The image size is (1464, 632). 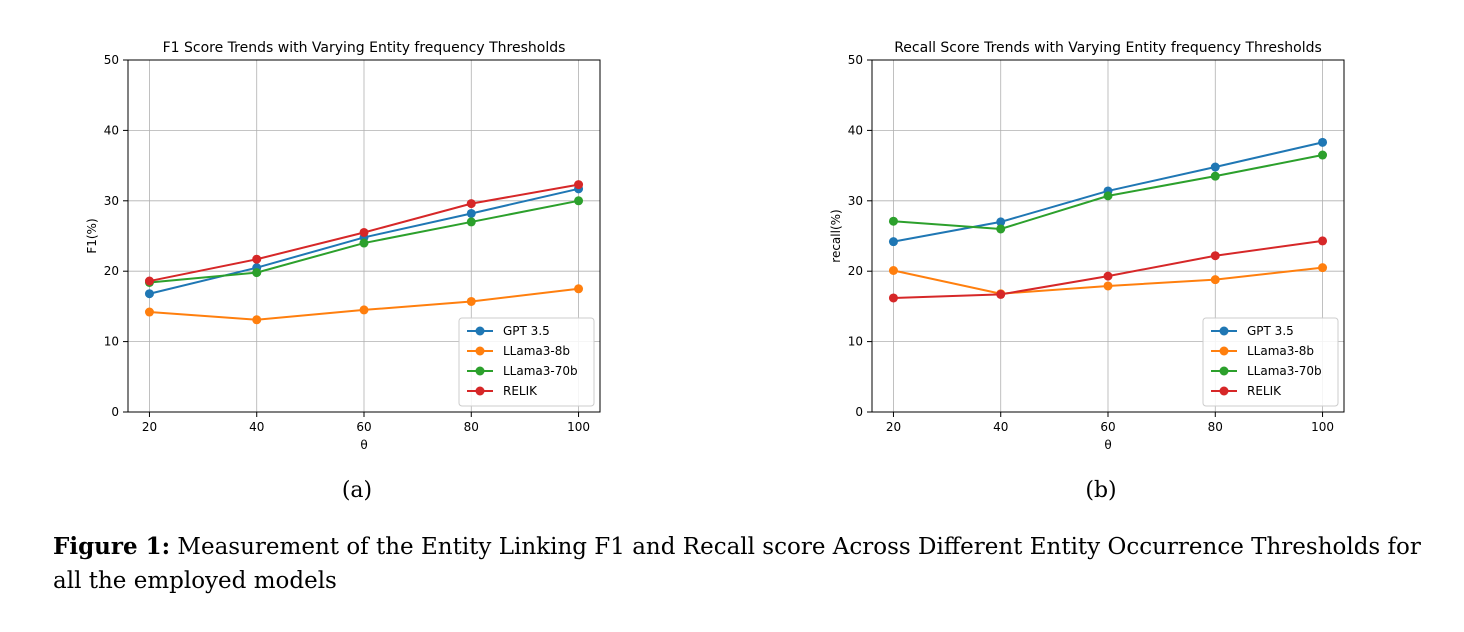 I want to click on f1-legend: GPT 3.5 LLama3-8b LLama3-70b RELIK, so click(x=526, y=362).